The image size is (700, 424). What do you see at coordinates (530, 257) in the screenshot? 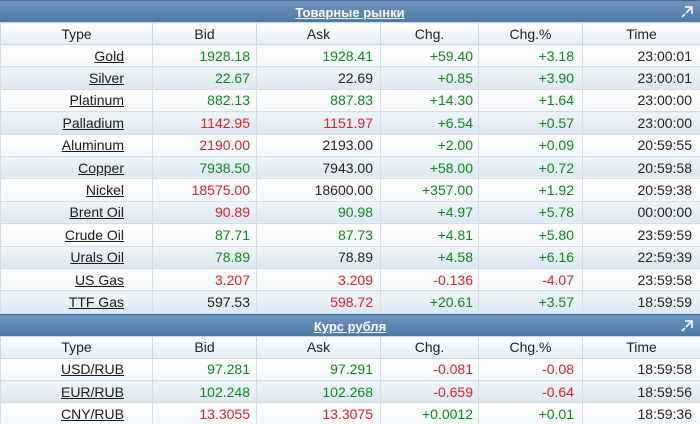
I see `change-percent-cell: +6.16` at bounding box center [530, 257].